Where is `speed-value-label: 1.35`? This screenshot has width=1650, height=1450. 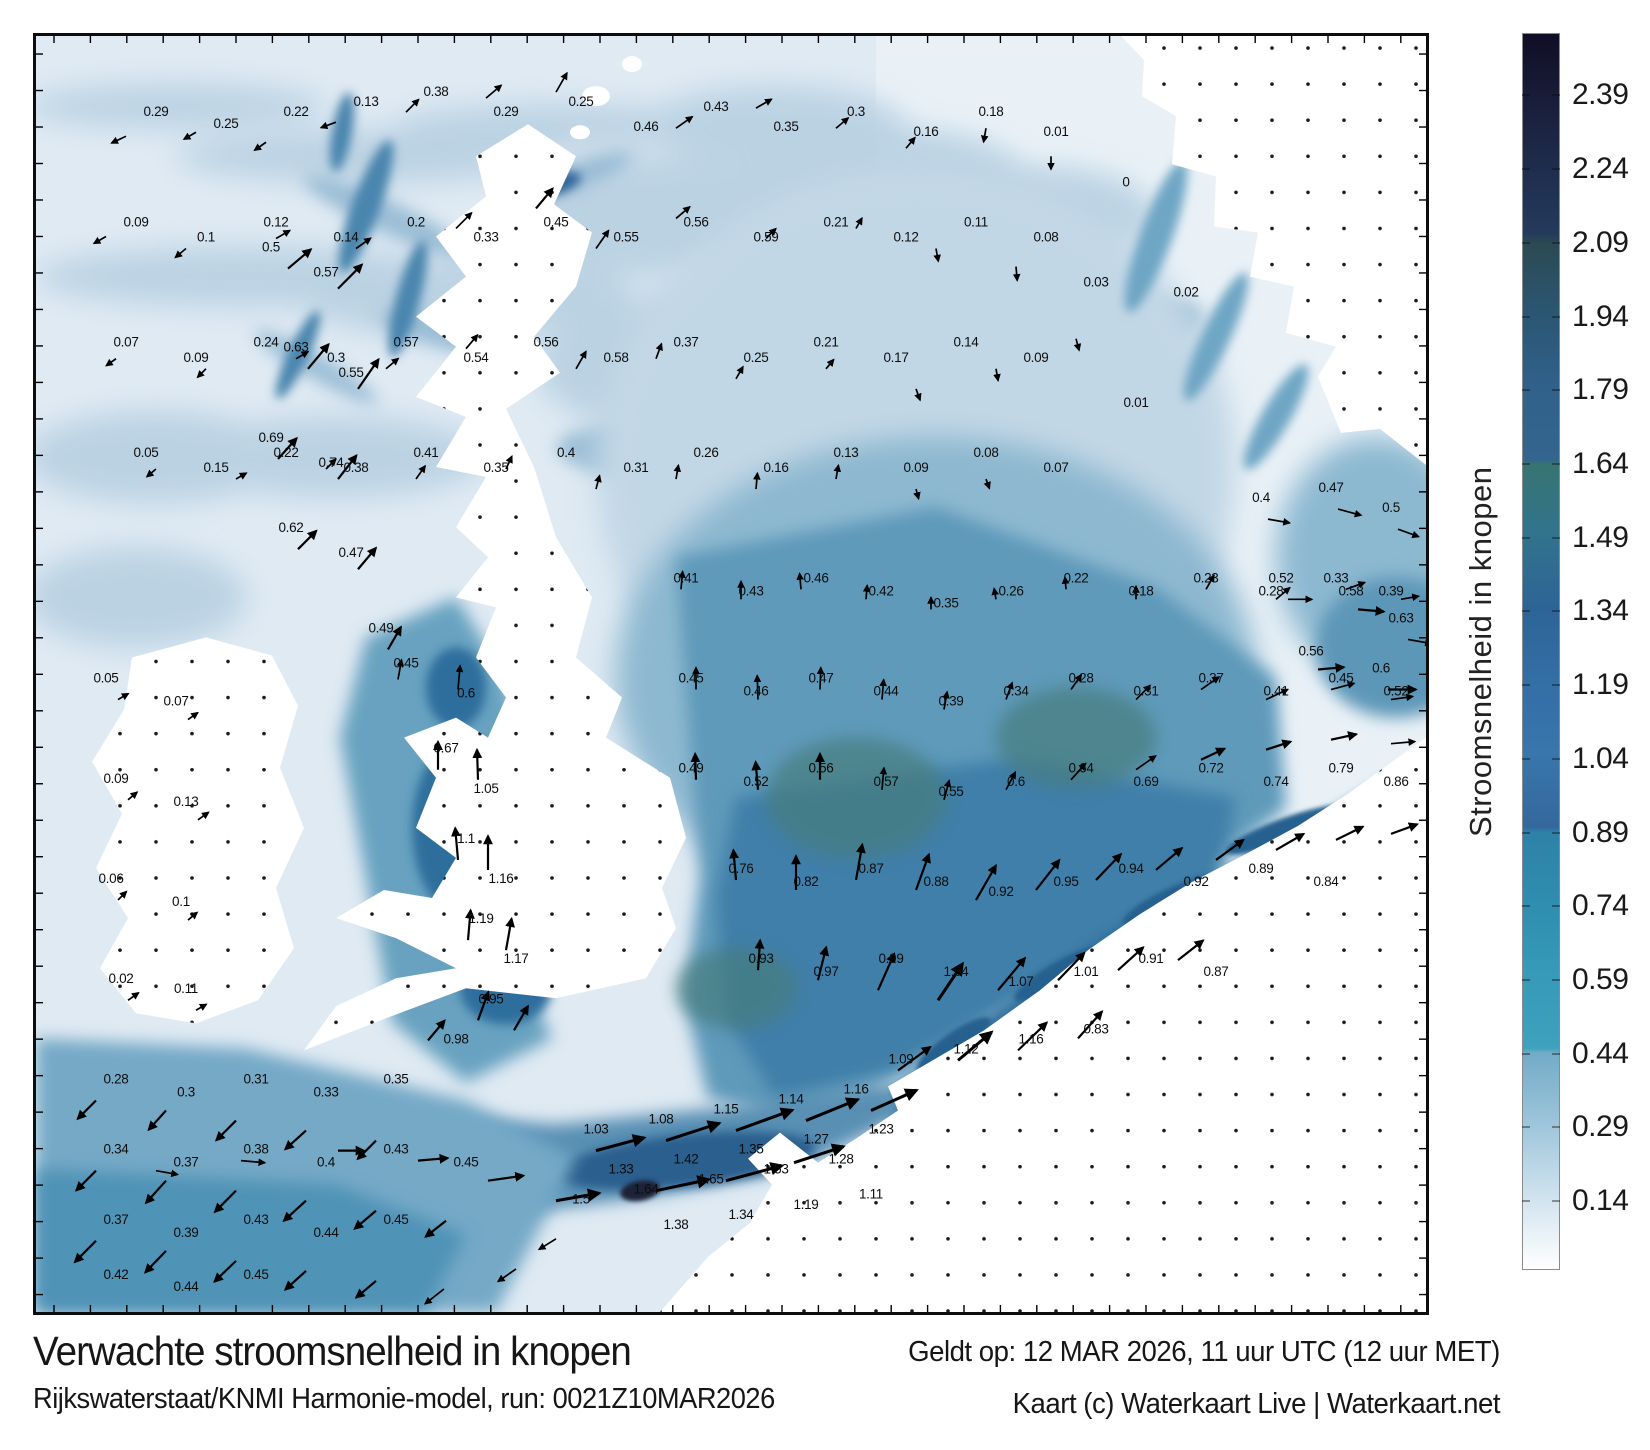 speed-value-label: 1.35 is located at coordinates (750, 1149).